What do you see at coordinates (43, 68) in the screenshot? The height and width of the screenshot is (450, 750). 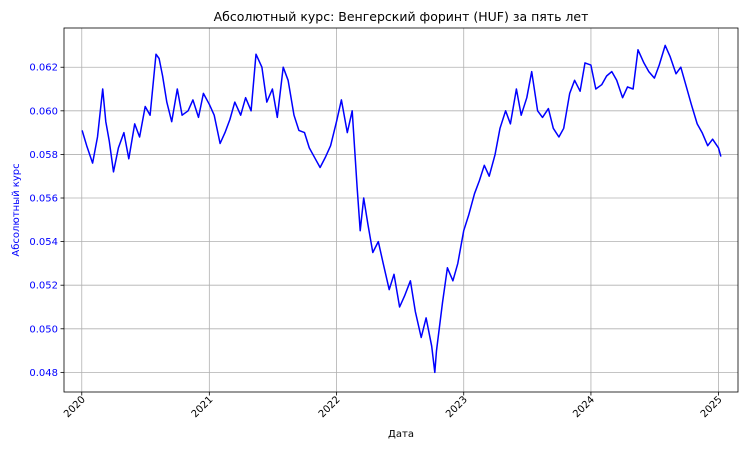 I see `y-tick-label: 0.062` at bounding box center [43, 68].